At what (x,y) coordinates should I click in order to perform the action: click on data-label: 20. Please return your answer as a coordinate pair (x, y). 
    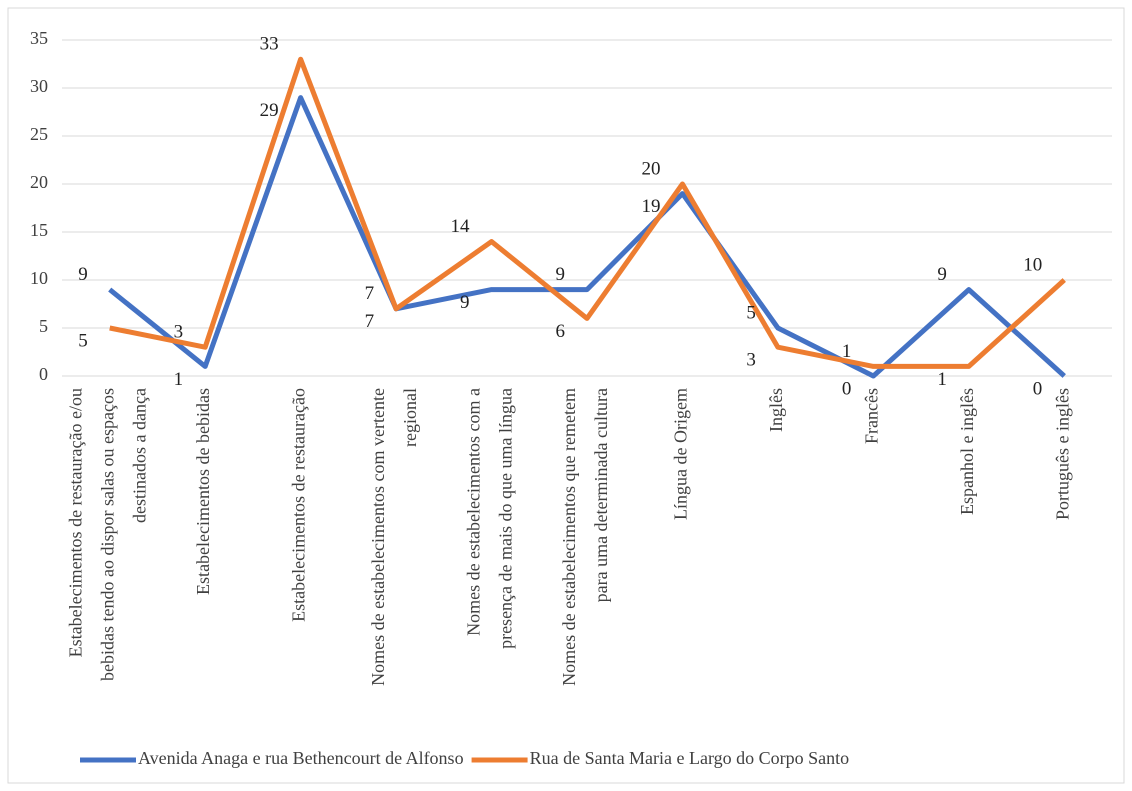
    Looking at the image, I should click on (650, 168).